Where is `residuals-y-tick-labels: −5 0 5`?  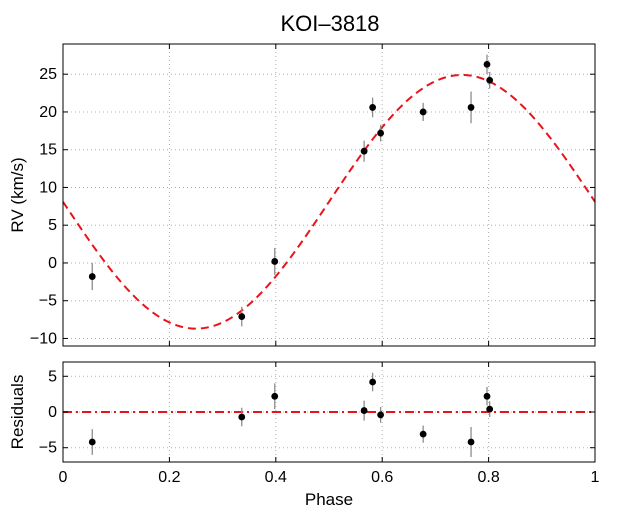
residuals-y-tick-labels: −5 0 5 is located at coordinates (48, 412).